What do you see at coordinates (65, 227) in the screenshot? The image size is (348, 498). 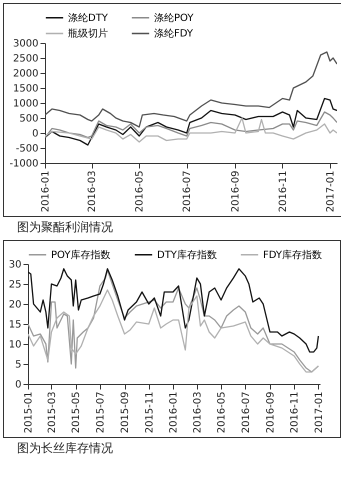 I see `text: 图为聚酯利润情况` at bounding box center [65, 227].